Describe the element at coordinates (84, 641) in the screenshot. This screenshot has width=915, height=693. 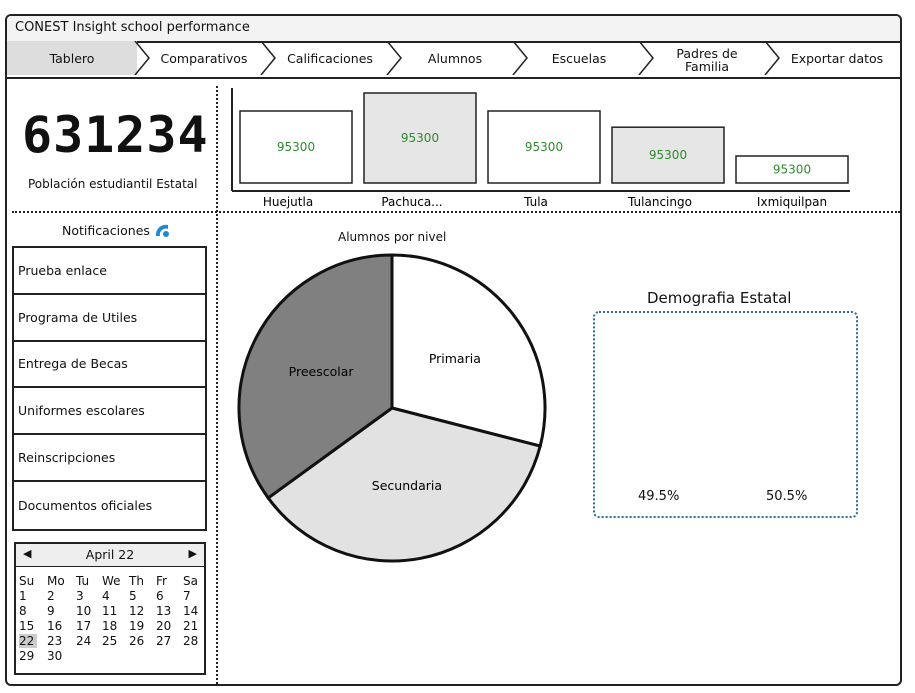
I see `calendar-day: 24` at that location.